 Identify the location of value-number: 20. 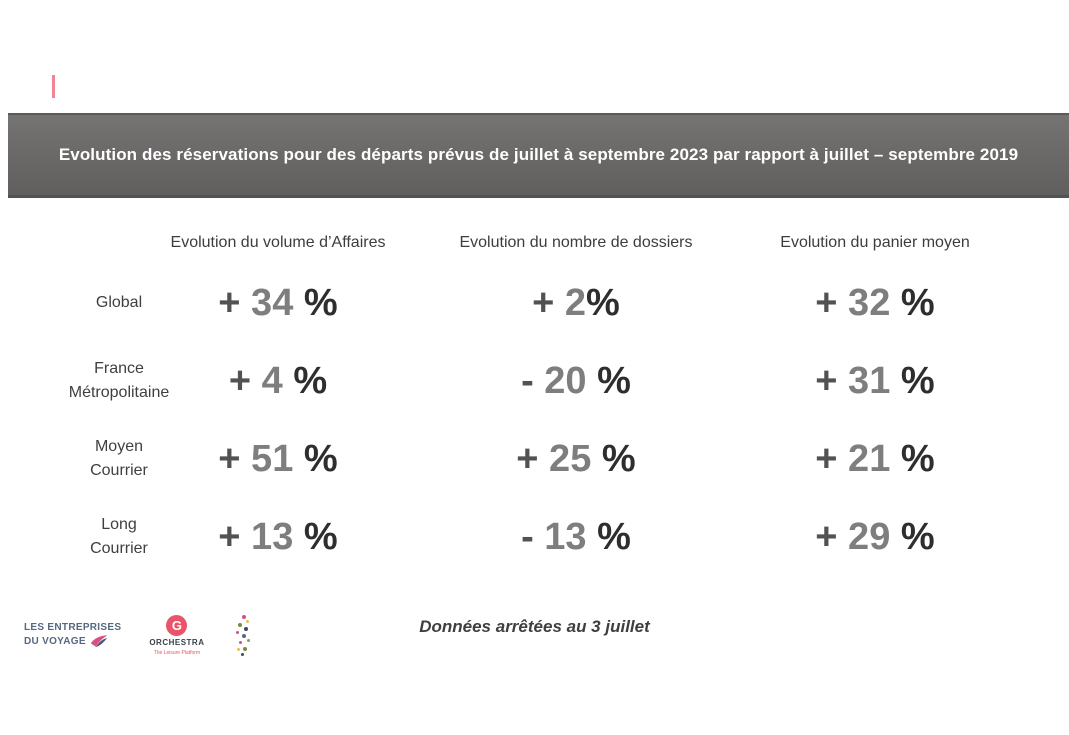
(560, 380).